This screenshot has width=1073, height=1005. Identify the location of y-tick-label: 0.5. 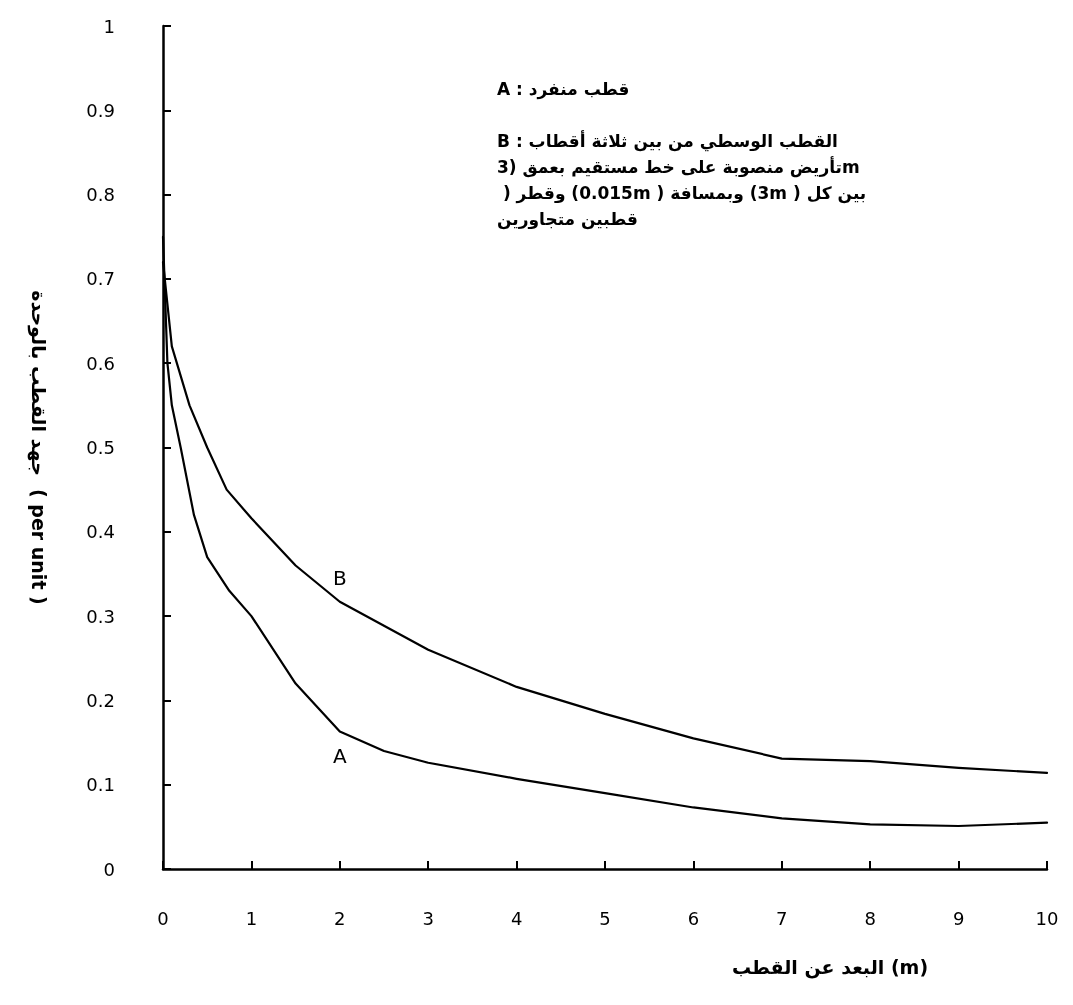
(100, 447).